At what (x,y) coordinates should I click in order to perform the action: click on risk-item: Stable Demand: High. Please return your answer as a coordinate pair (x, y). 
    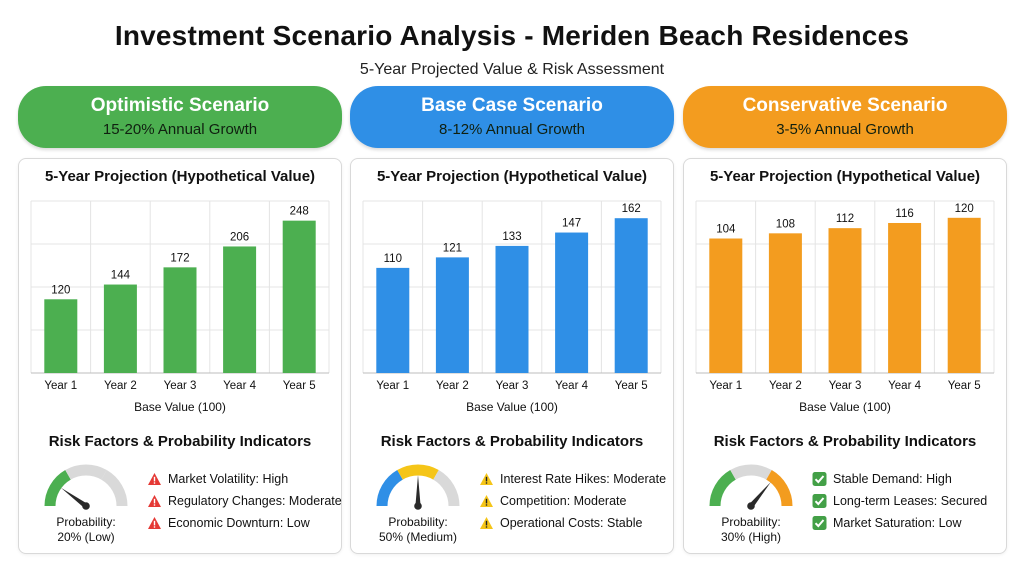
    Looking at the image, I should click on (899, 479).